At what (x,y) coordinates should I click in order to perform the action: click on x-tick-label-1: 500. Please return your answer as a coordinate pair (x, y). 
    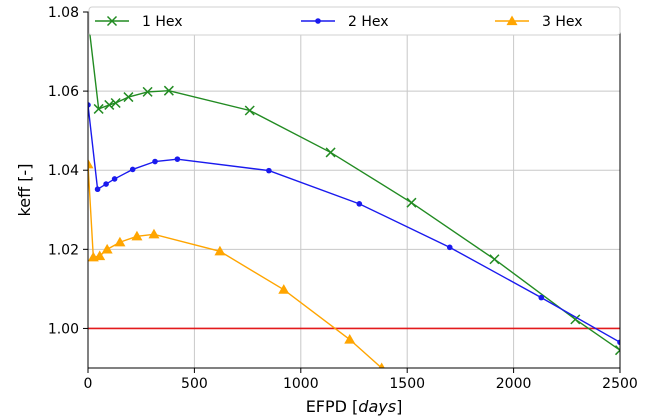
    Looking at the image, I should click on (194, 384).